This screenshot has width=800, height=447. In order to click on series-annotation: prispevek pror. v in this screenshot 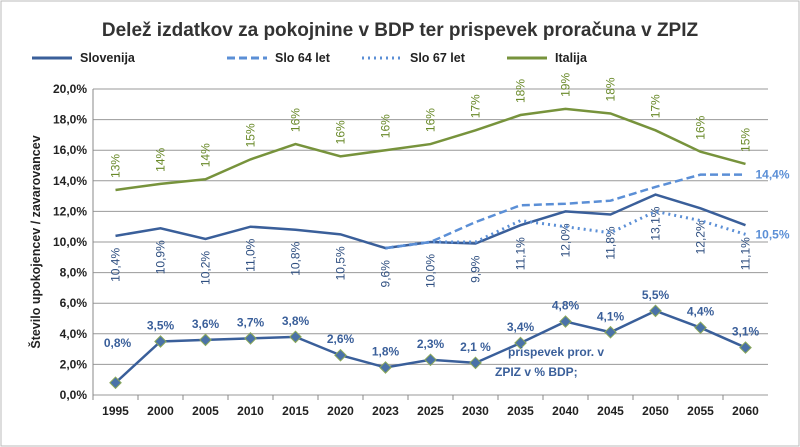, I will do `click(556, 352)`.